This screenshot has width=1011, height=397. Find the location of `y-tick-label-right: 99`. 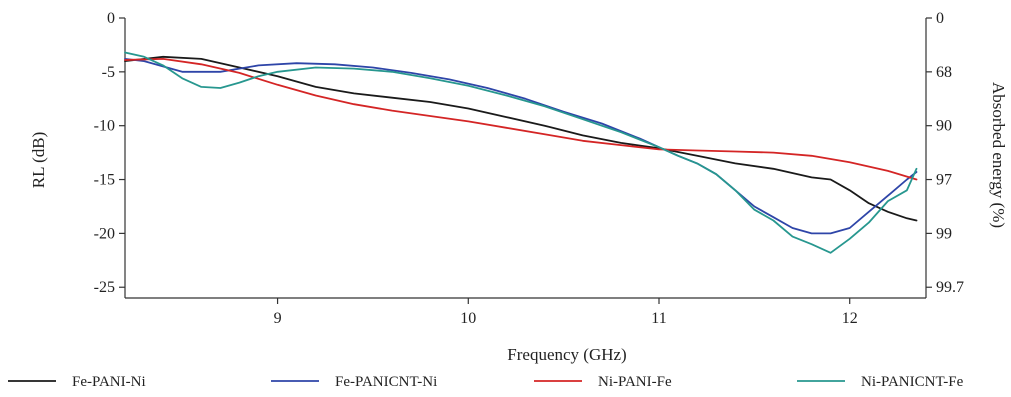

y-tick-label-right: 99 is located at coordinates (944, 233).